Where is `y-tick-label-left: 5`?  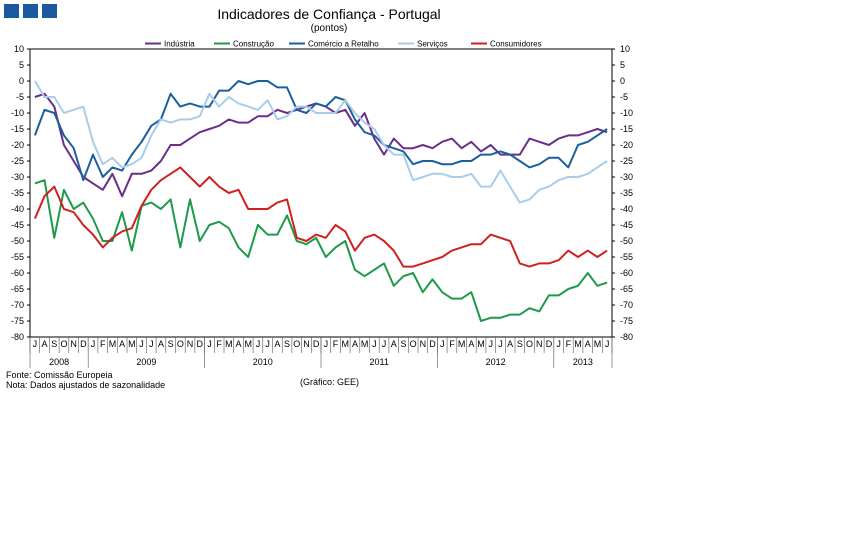 y-tick-label-left: 5 is located at coordinates (21, 65).